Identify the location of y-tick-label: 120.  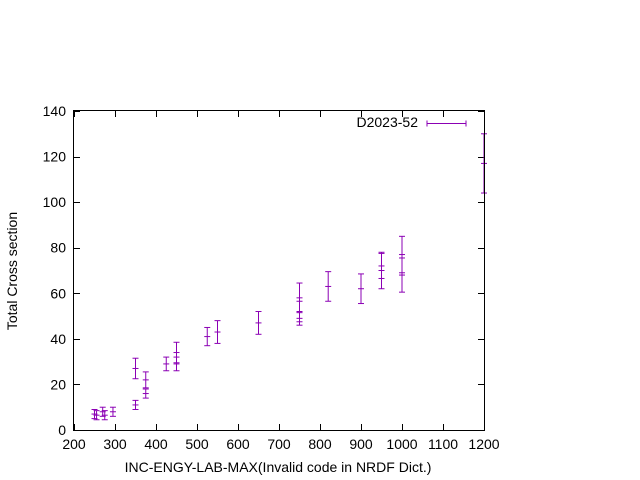
(55, 157).